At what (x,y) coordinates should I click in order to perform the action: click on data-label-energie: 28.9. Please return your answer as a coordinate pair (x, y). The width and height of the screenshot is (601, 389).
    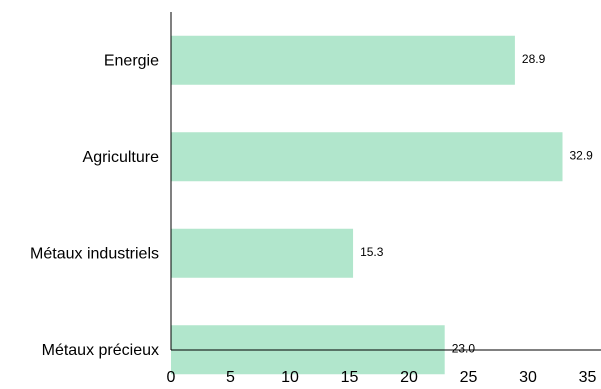
    Looking at the image, I should click on (534, 59).